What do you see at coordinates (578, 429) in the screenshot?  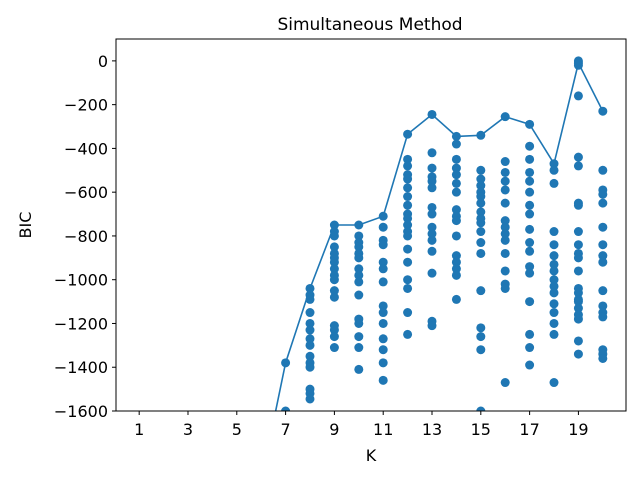 I see `x-tick-label: 19` at bounding box center [578, 429].